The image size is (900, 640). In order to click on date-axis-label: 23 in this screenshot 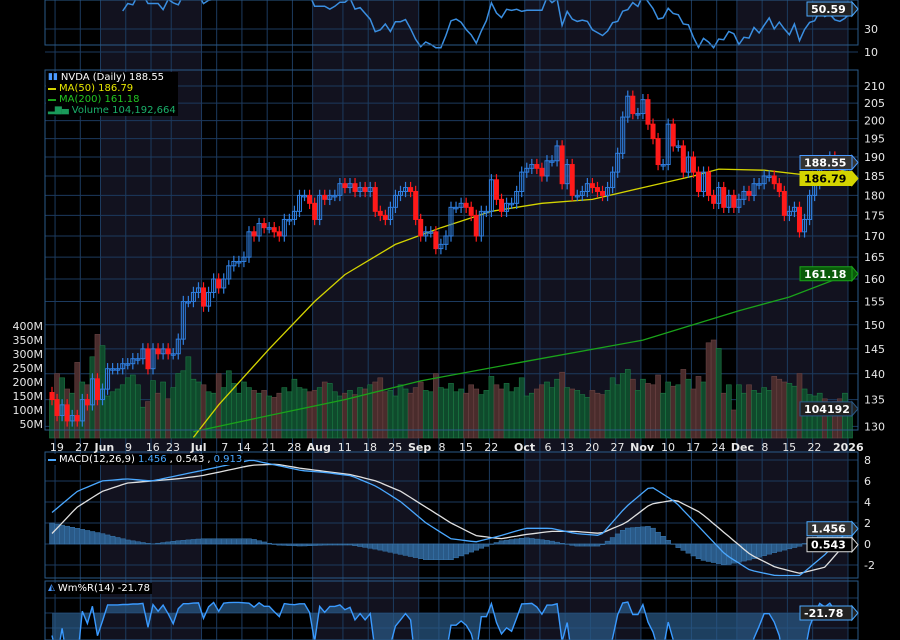, I will do `click(173, 447)`.